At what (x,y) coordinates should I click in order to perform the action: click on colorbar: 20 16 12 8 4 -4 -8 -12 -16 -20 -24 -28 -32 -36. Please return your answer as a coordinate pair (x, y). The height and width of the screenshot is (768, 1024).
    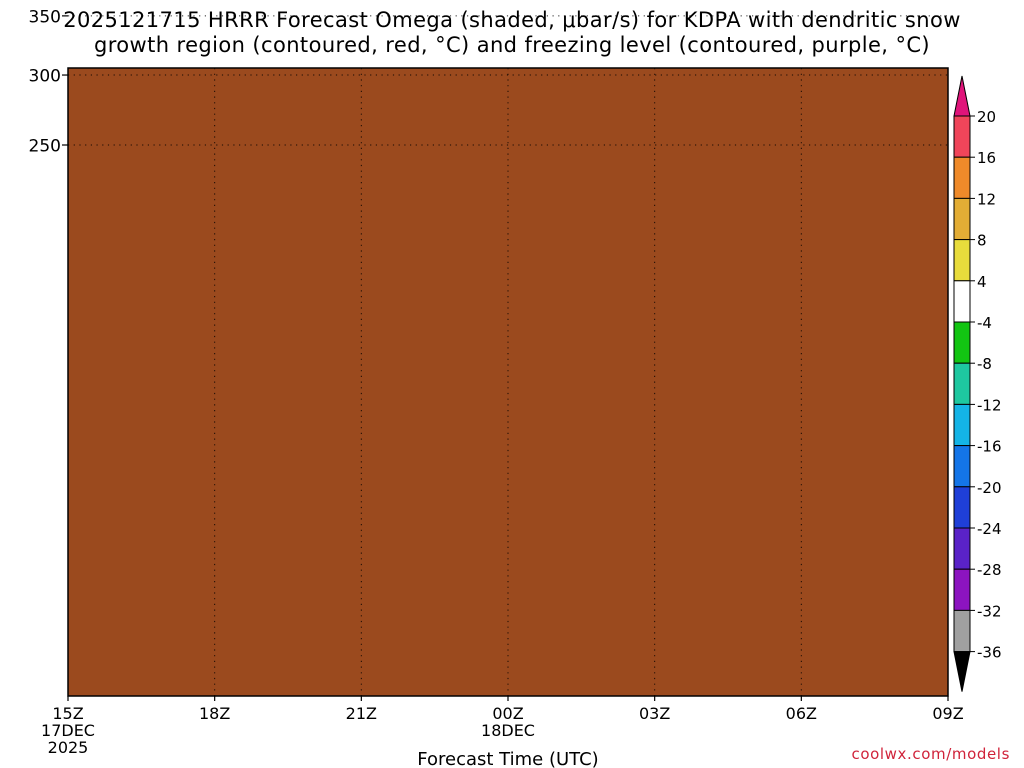
    Looking at the image, I should click on (977, 383).